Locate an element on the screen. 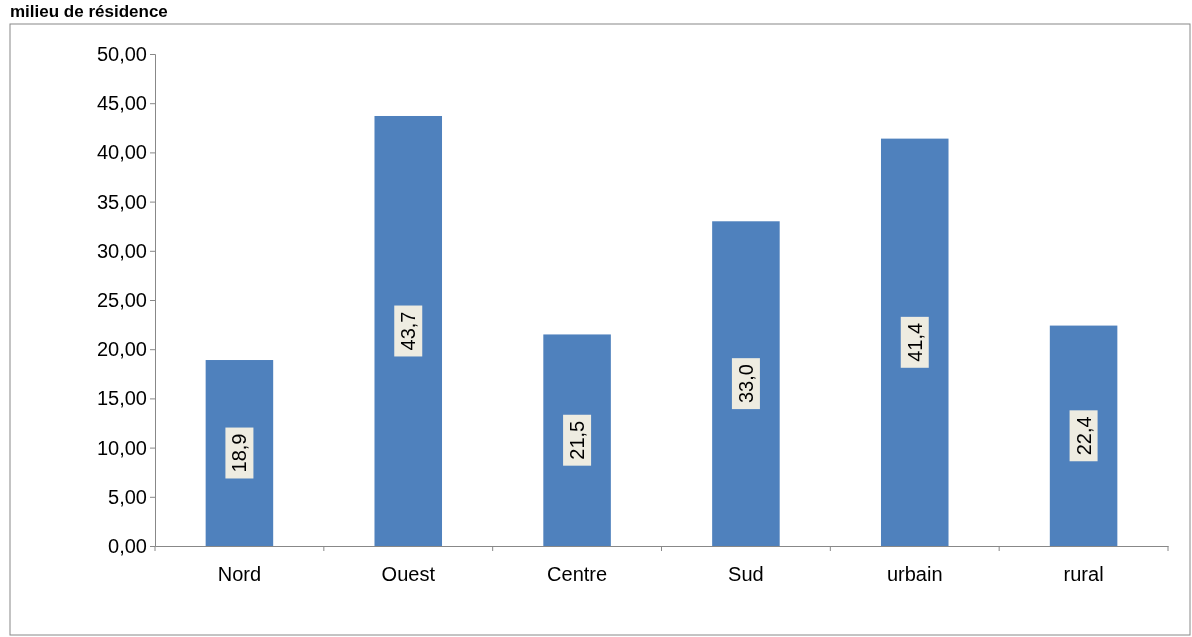  y-tick-label: 20,00 is located at coordinates (121, 349).